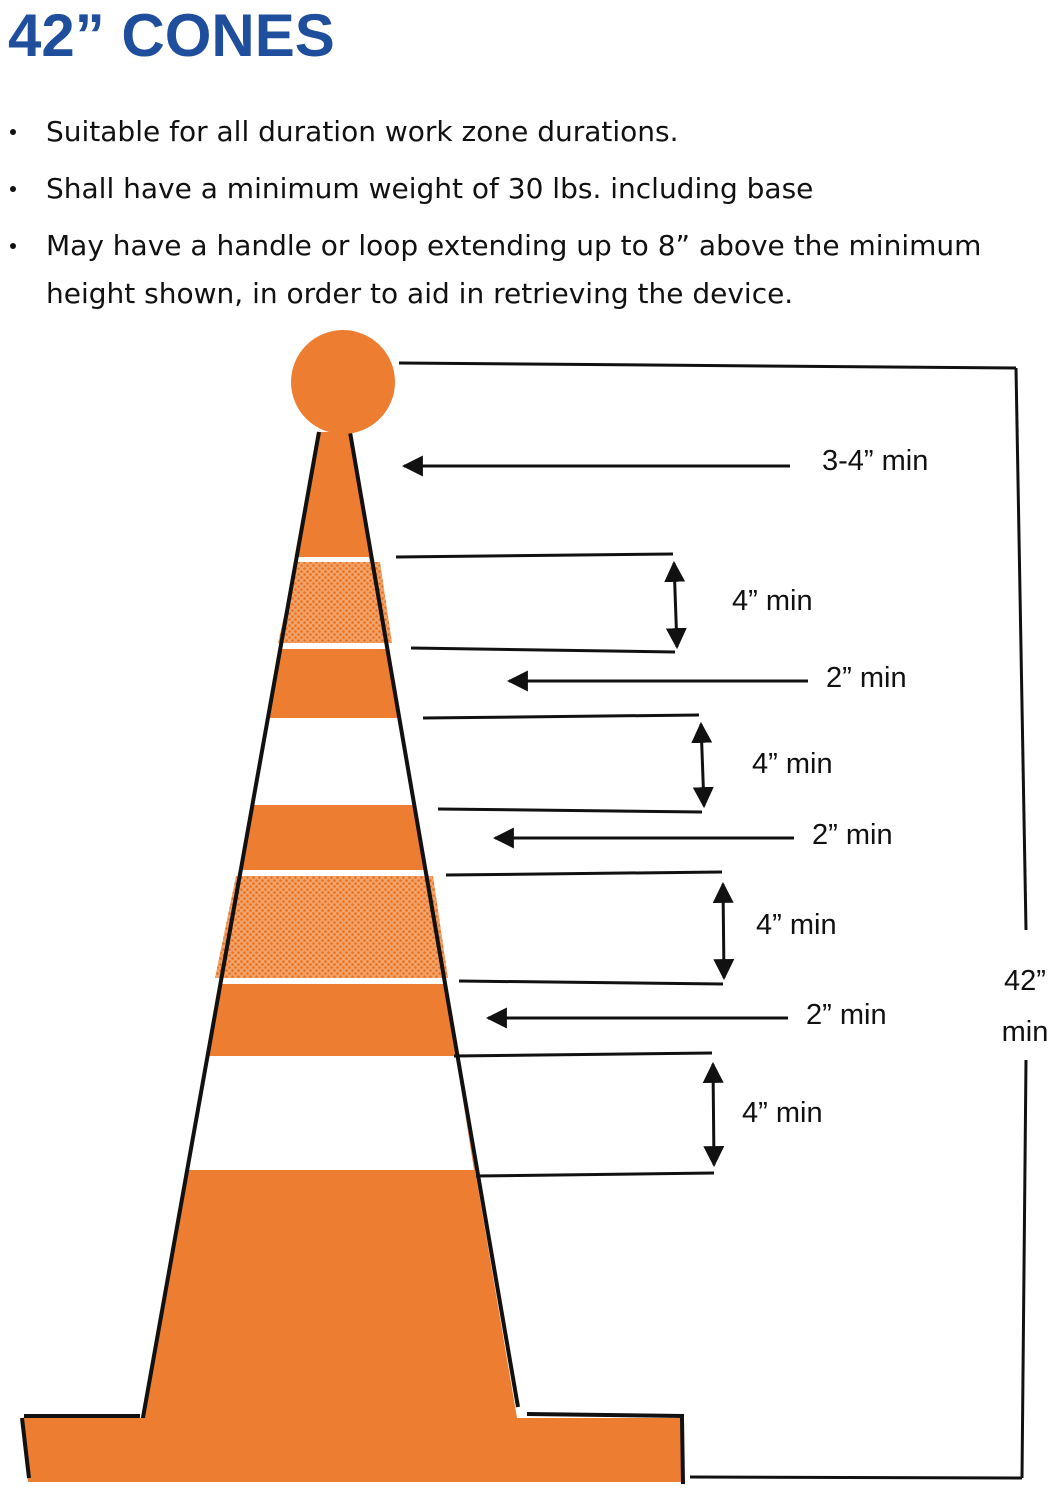 The height and width of the screenshot is (1488, 1060). I want to click on base-top-right-edge, so click(605, 1415).